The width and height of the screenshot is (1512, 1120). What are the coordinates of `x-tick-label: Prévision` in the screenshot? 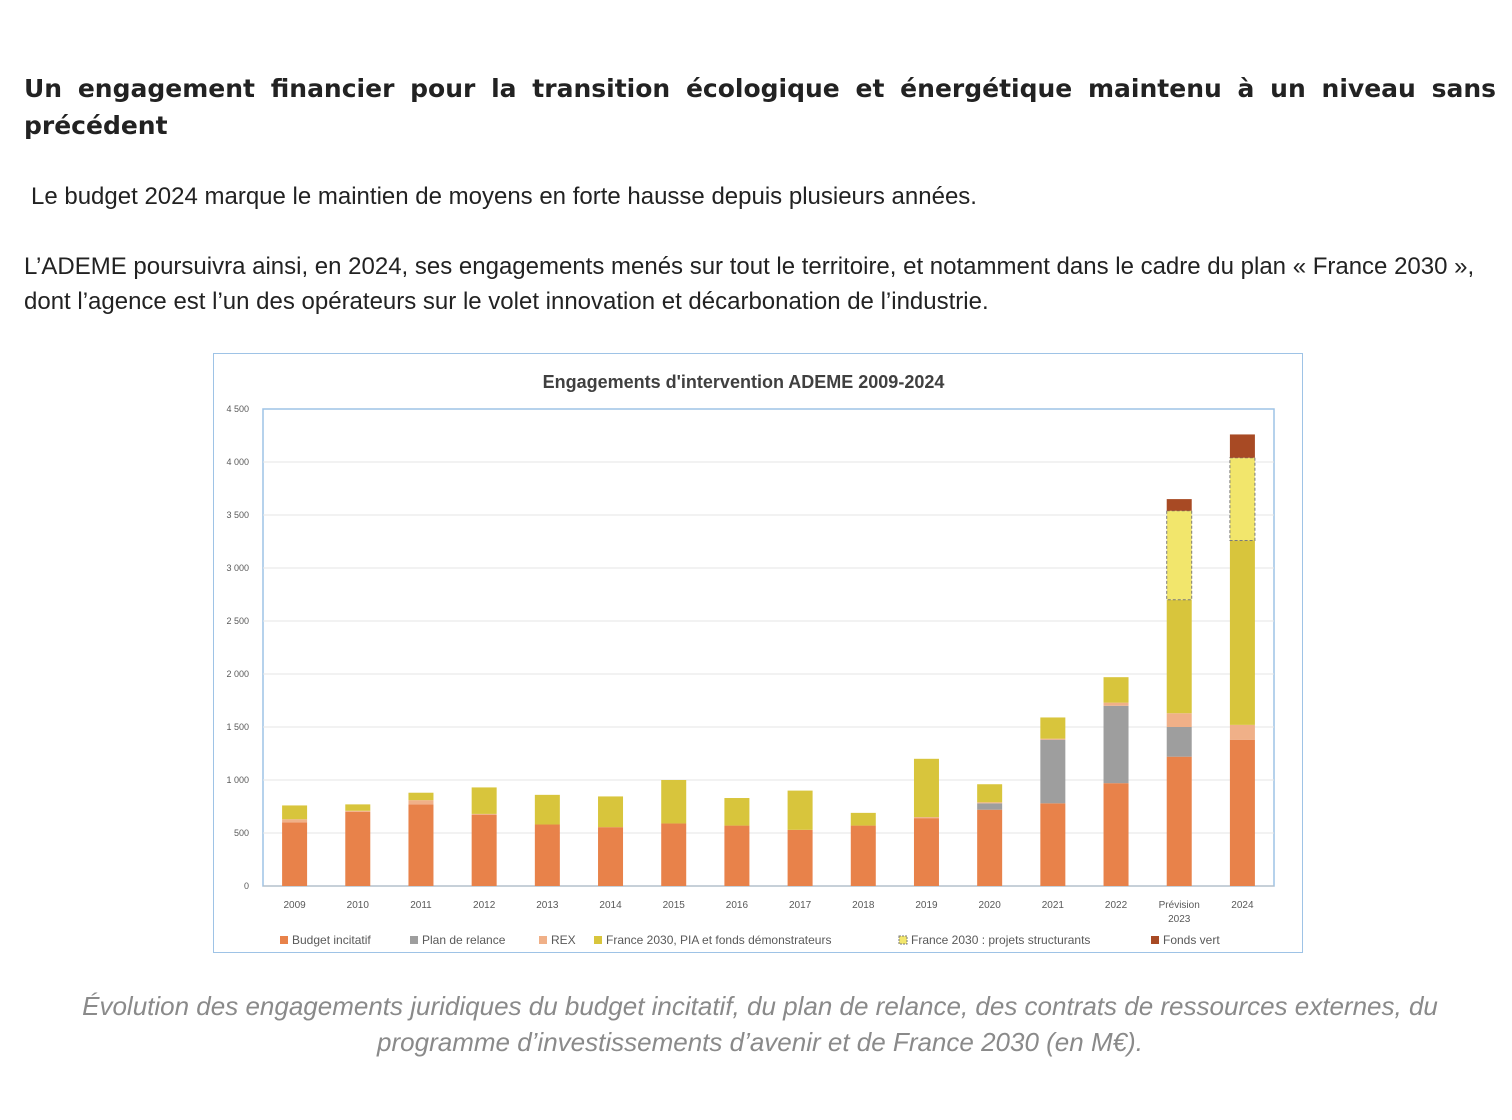 It's located at (1179, 905).